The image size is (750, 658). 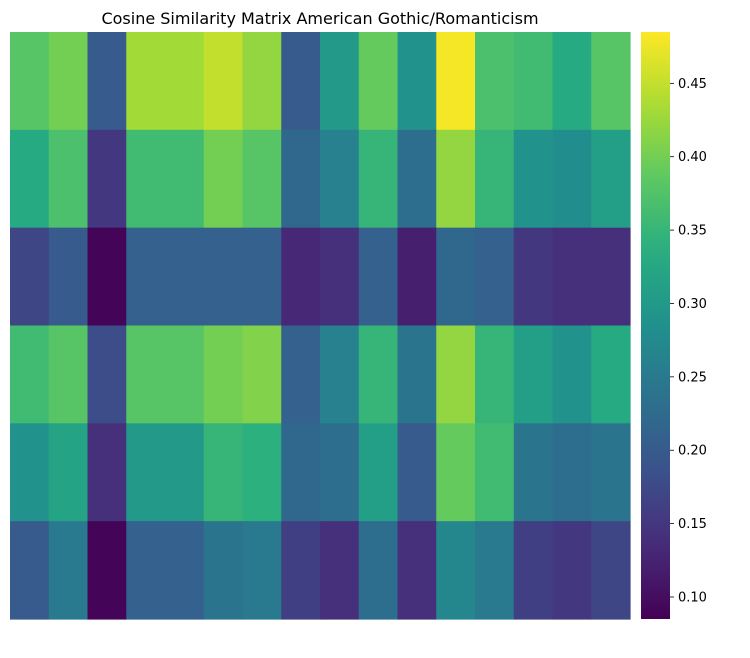 I want to click on colorbar-tick-label: 0.25, so click(x=692, y=377).